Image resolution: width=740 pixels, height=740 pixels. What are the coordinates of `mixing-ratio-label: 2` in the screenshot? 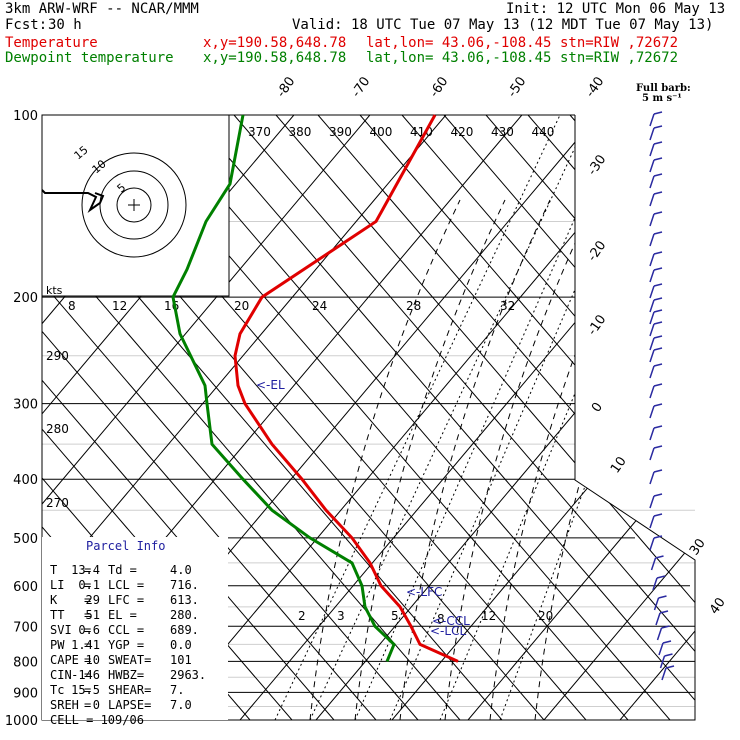 It's located at (302, 616).